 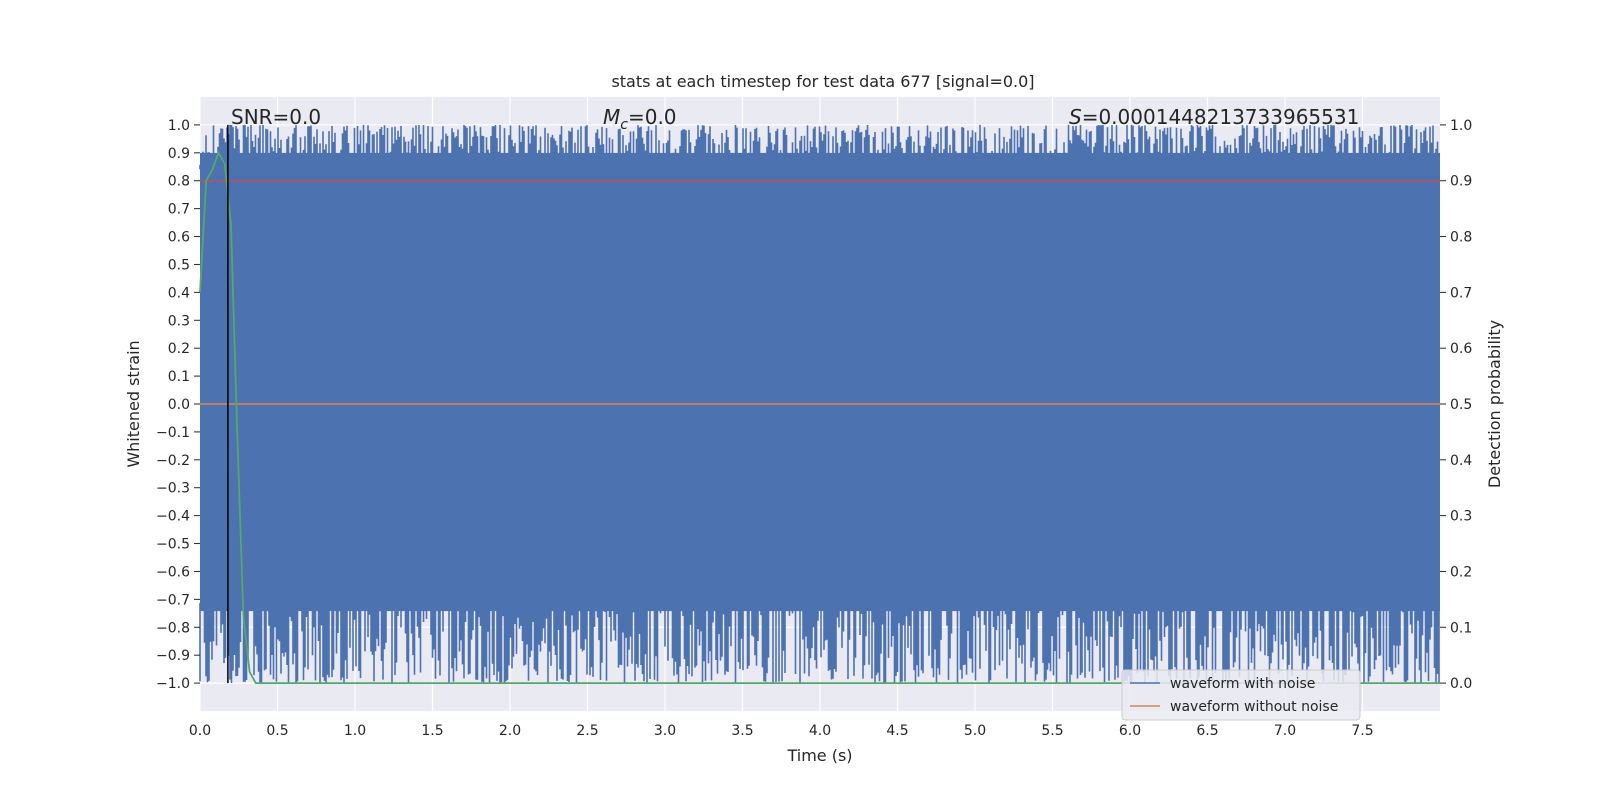 I want to click on y-tick-label: 0.6, so click(x=179, y=238).